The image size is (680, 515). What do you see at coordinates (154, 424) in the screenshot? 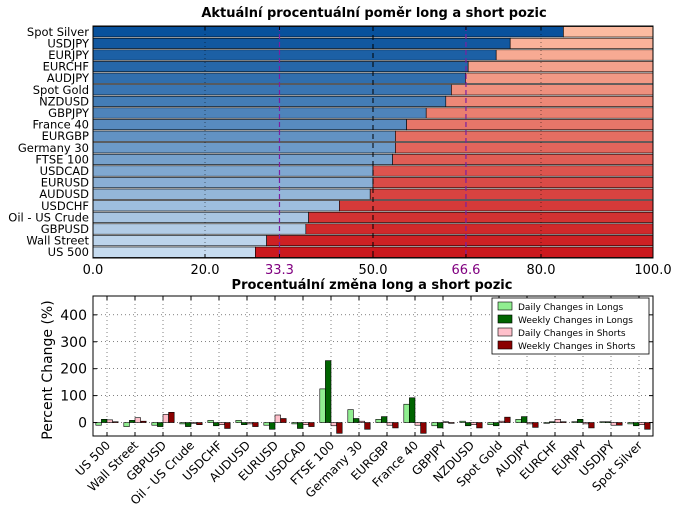
I see `bar-daily-changes-in-longs-gbpusd` at bounding box center [154, 424].